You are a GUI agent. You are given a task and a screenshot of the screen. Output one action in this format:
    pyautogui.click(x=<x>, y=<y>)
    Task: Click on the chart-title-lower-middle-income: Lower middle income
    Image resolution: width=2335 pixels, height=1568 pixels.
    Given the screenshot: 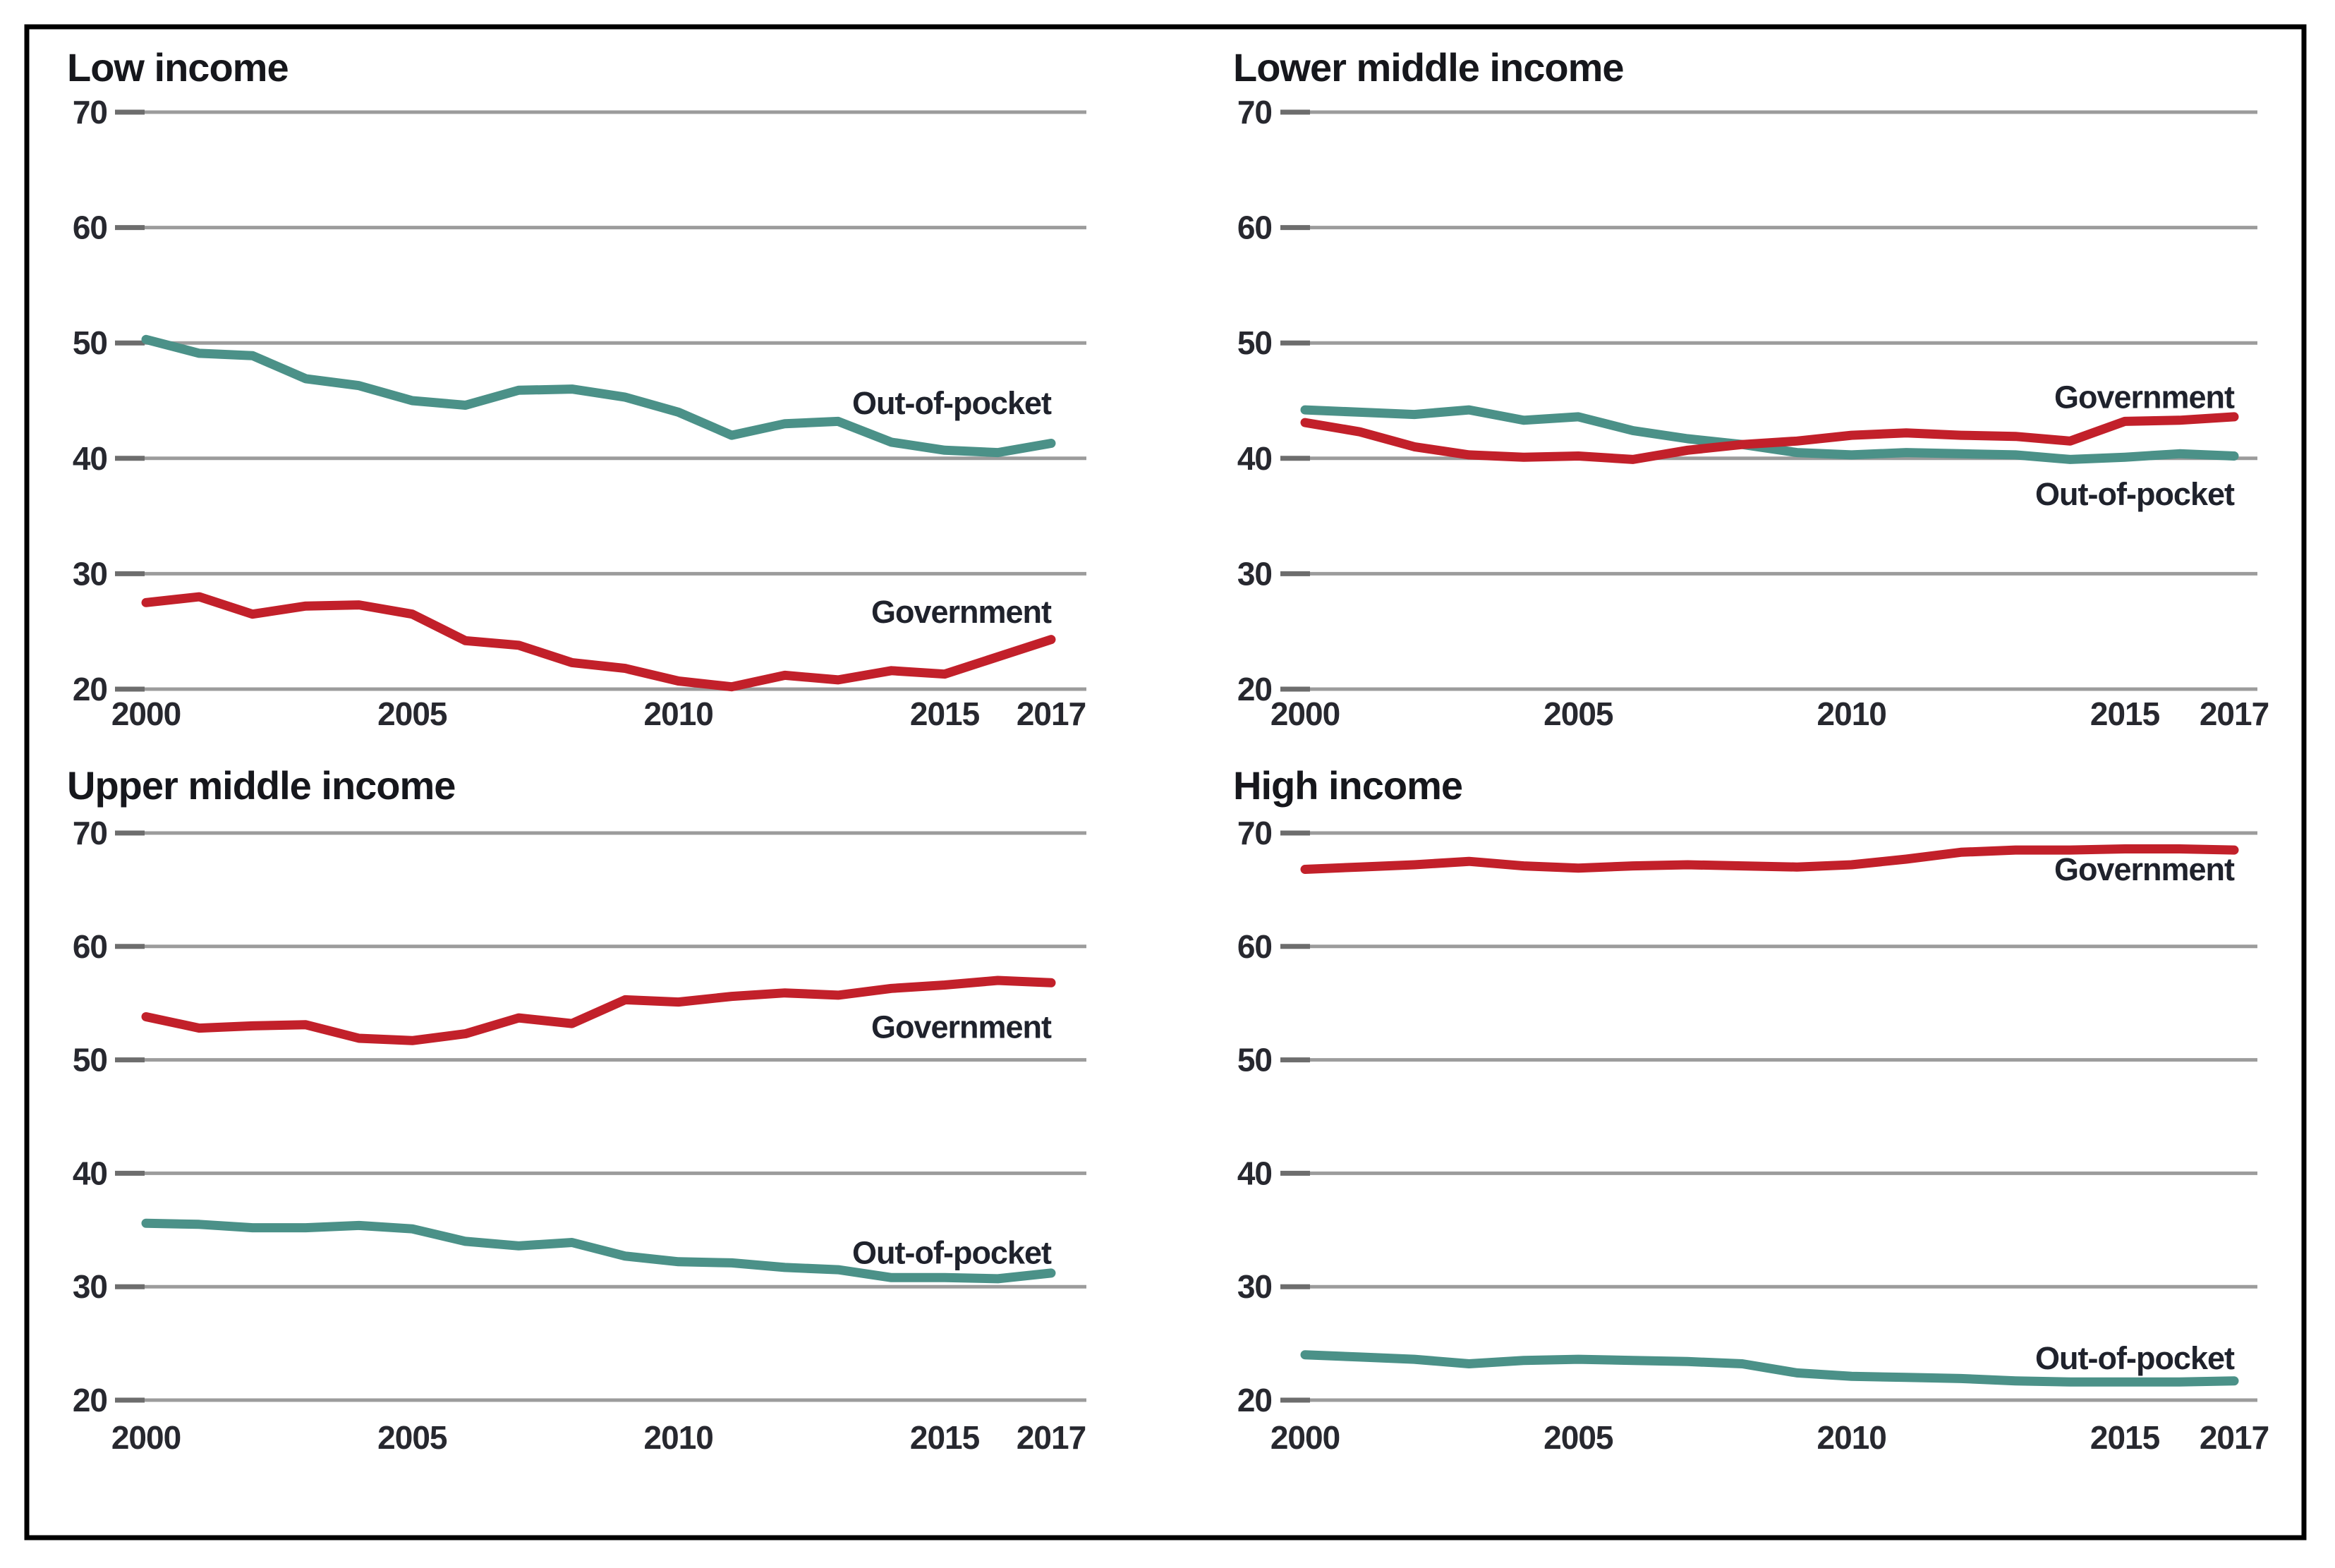 What is the action you would take?
    pyautogui.click(x=1428, y=67)
    